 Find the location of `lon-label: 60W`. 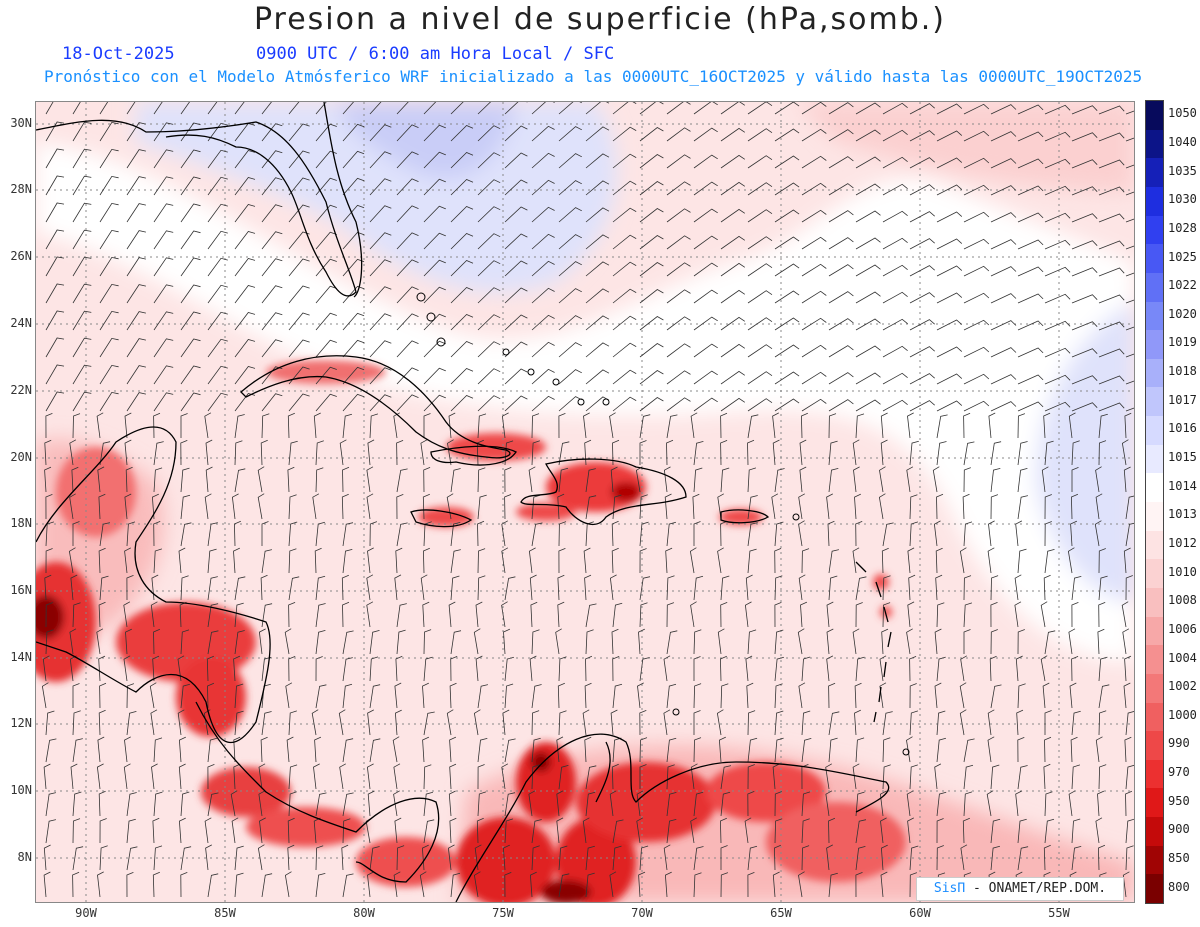

lon-label: 60W is located at coordinates (920, 913).